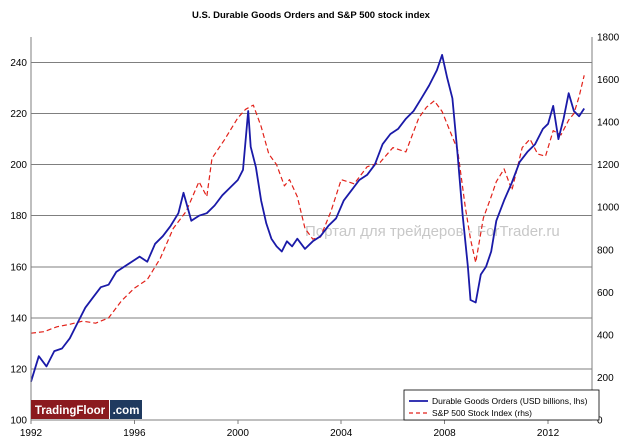 This screenshot has height=444, width=623. What do you see at coordinates (18, 421) in the screenshot?
I see `y-tick-left-label: 100` at bounding box center [18, 421].